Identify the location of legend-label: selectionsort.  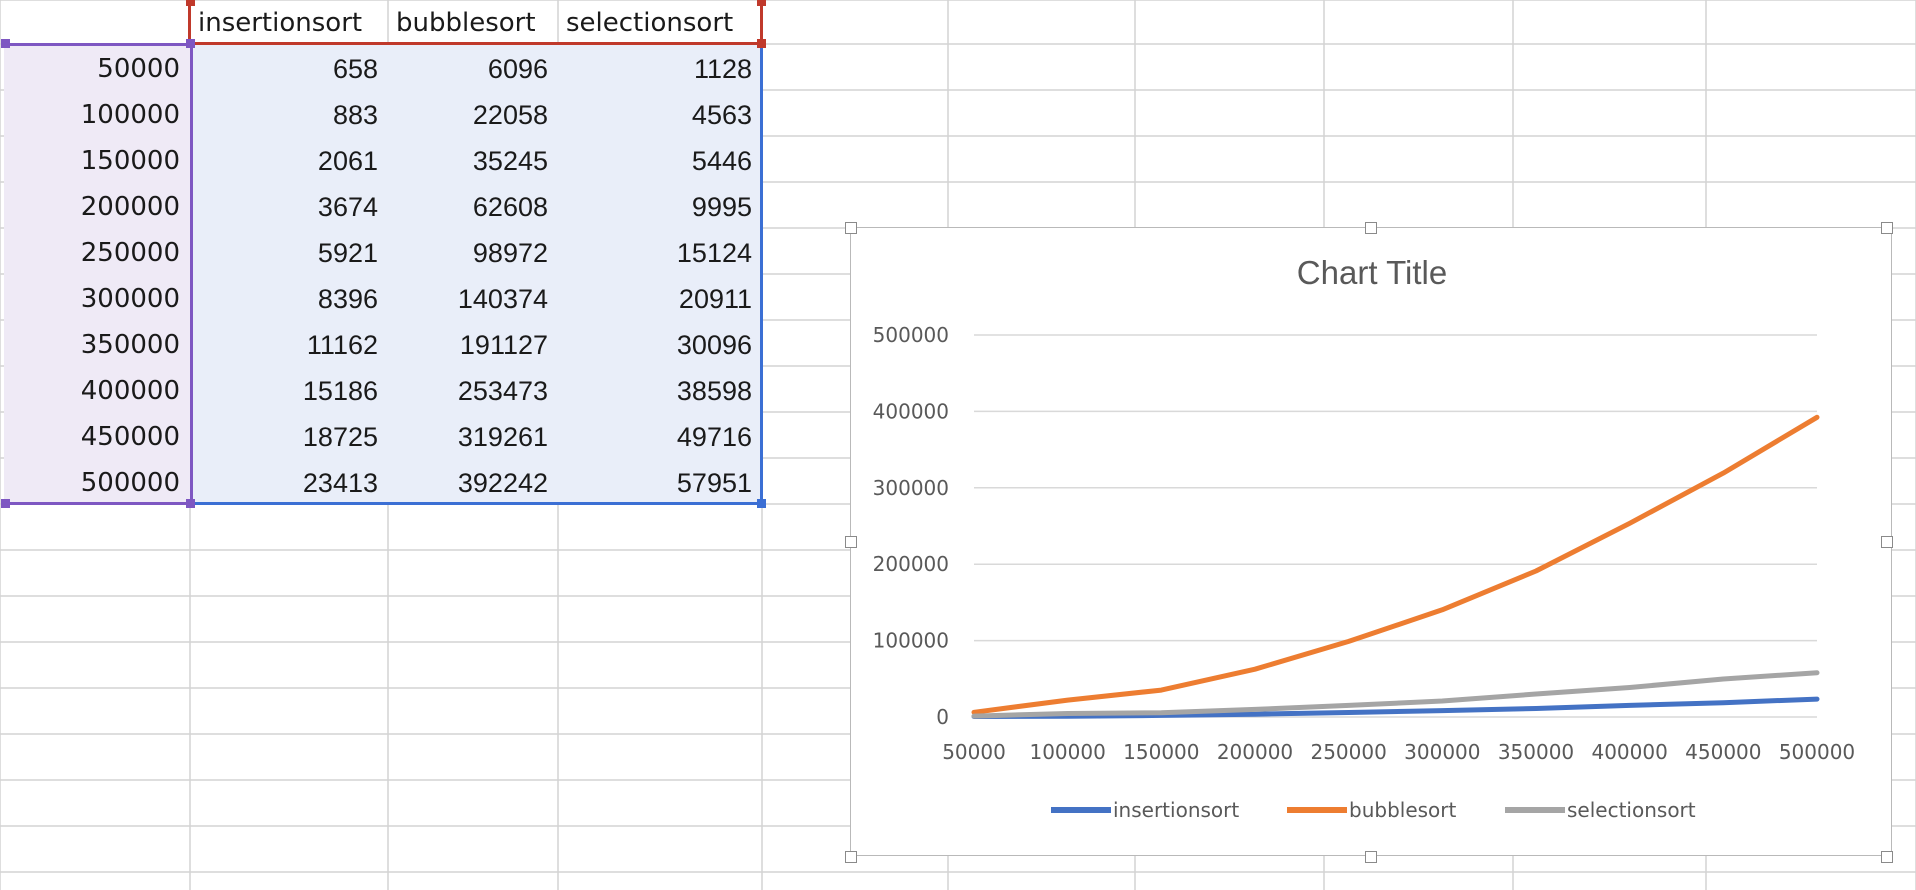
(1631, 810).